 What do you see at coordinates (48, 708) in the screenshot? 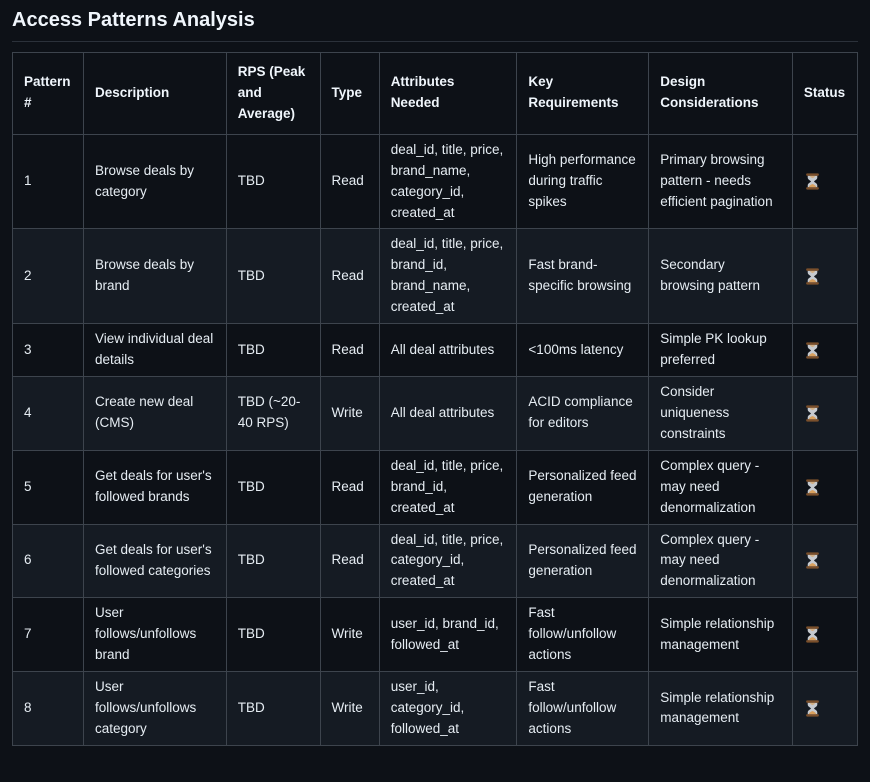
I see `cell-pattern: 8` at bounding box center [48, 708].